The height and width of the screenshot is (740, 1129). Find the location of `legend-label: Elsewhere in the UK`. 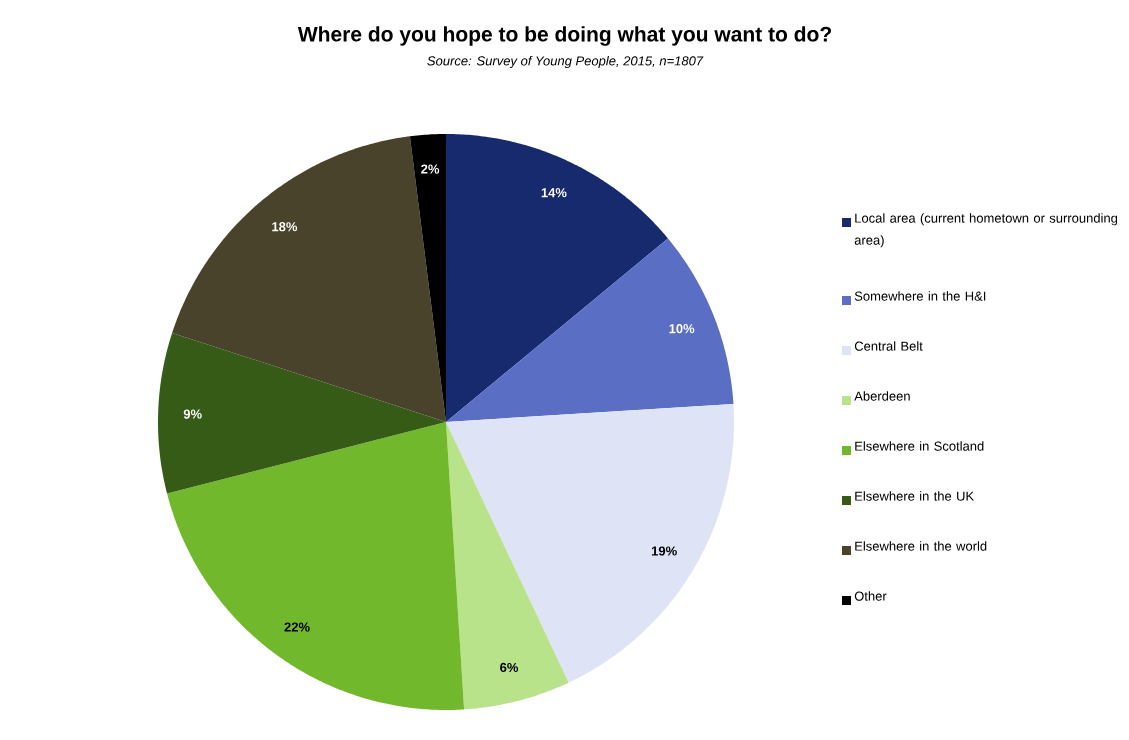

legend-label: Elsewhere in the UK is located at coordinates (914, 496).